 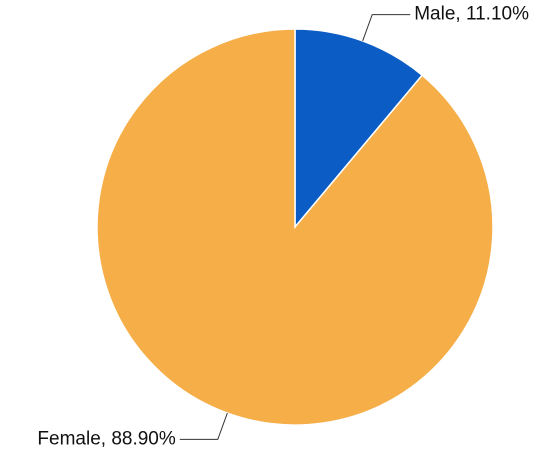 I want to click on pie-slice, so click(x=359, y=129).